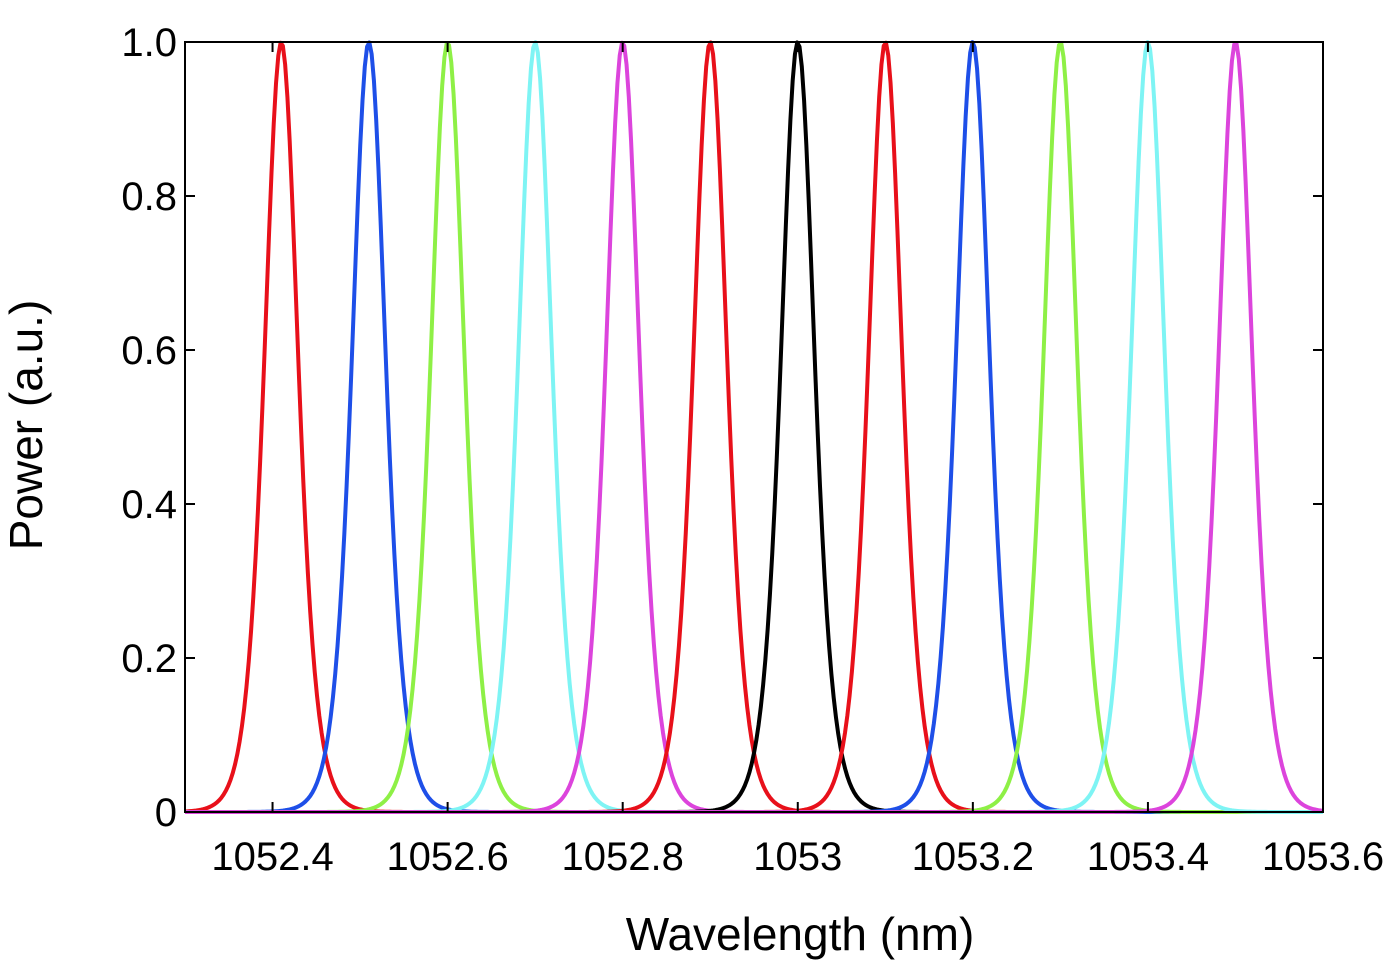 The height and width of the screenshot is (965, 1400). I want to click on x-tick-label-6: 1053.4, so click(1148, 857).